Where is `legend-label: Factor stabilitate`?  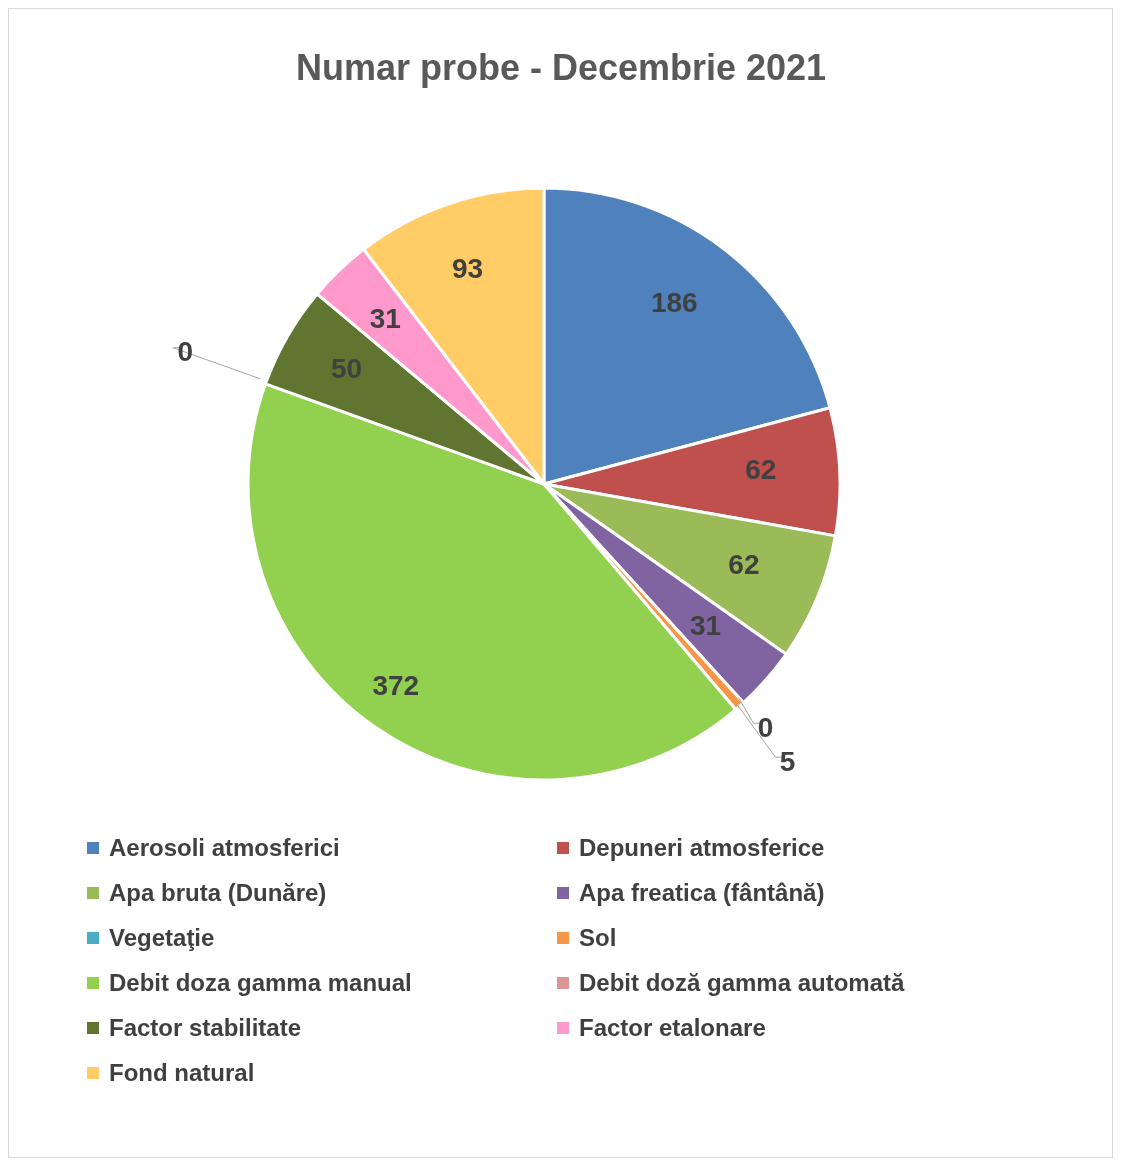 legend-label: Factor stabilitate is located at coordinates (205, 1027).